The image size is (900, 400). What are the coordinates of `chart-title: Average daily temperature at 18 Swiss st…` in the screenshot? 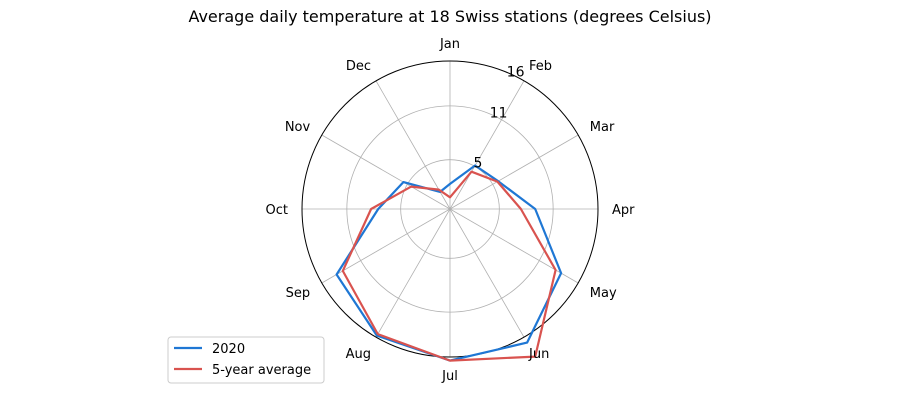 It's located at (449, 16).